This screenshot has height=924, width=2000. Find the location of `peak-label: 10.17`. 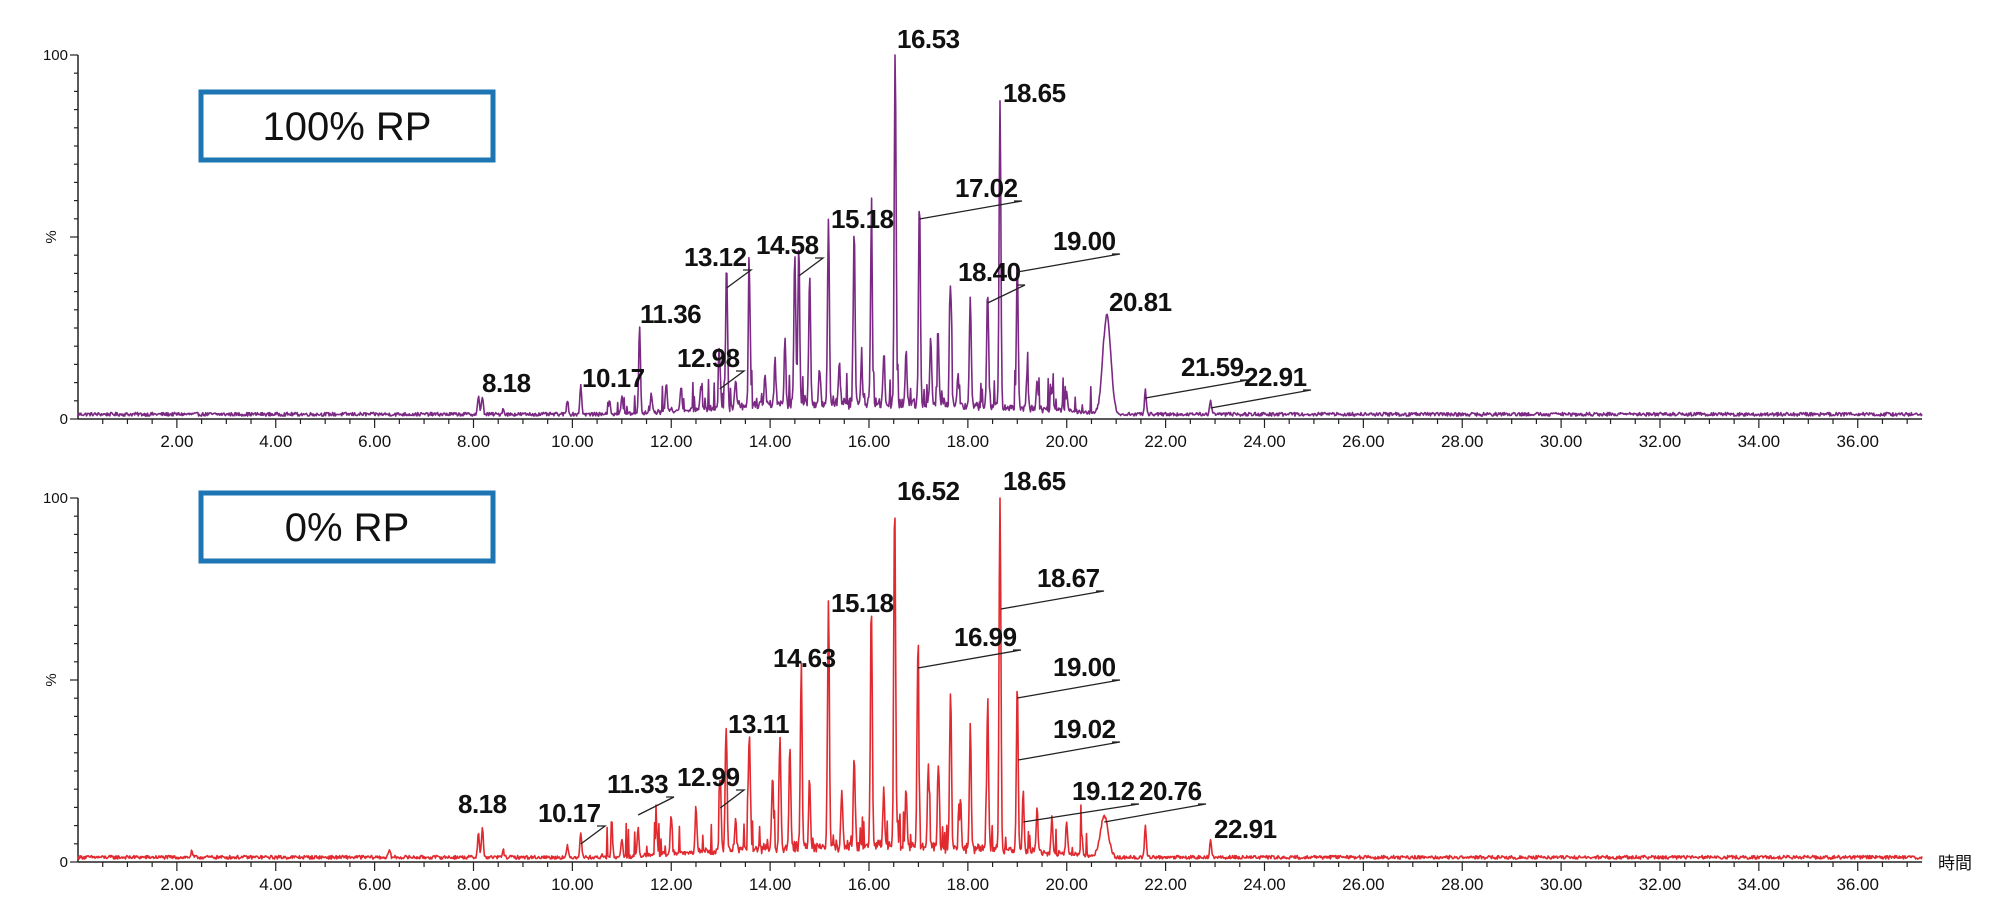

peak-label: 10.17 is located at coordinates (569, 813).